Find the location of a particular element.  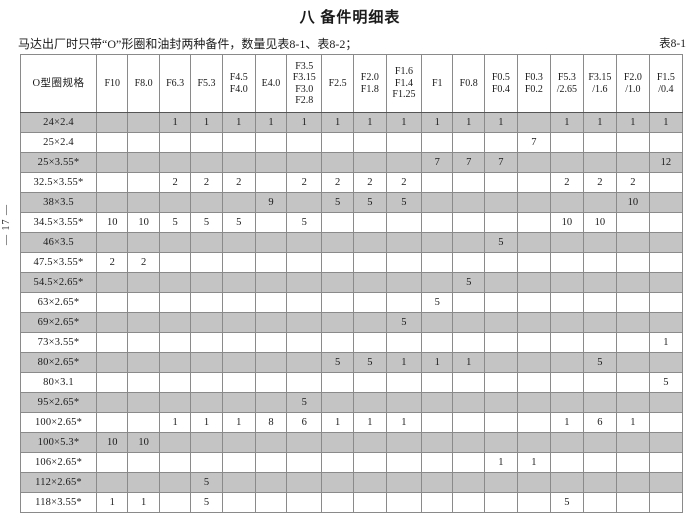

table-row: 63×2.65* 5 is located at coordinates (351, 302).